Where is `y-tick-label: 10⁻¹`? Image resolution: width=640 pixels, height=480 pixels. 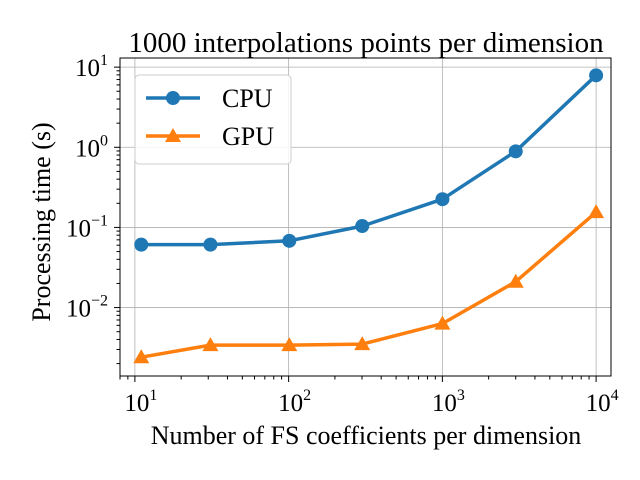
y-tick-label: 10⁻¹ is located at coordinates (87, 227).